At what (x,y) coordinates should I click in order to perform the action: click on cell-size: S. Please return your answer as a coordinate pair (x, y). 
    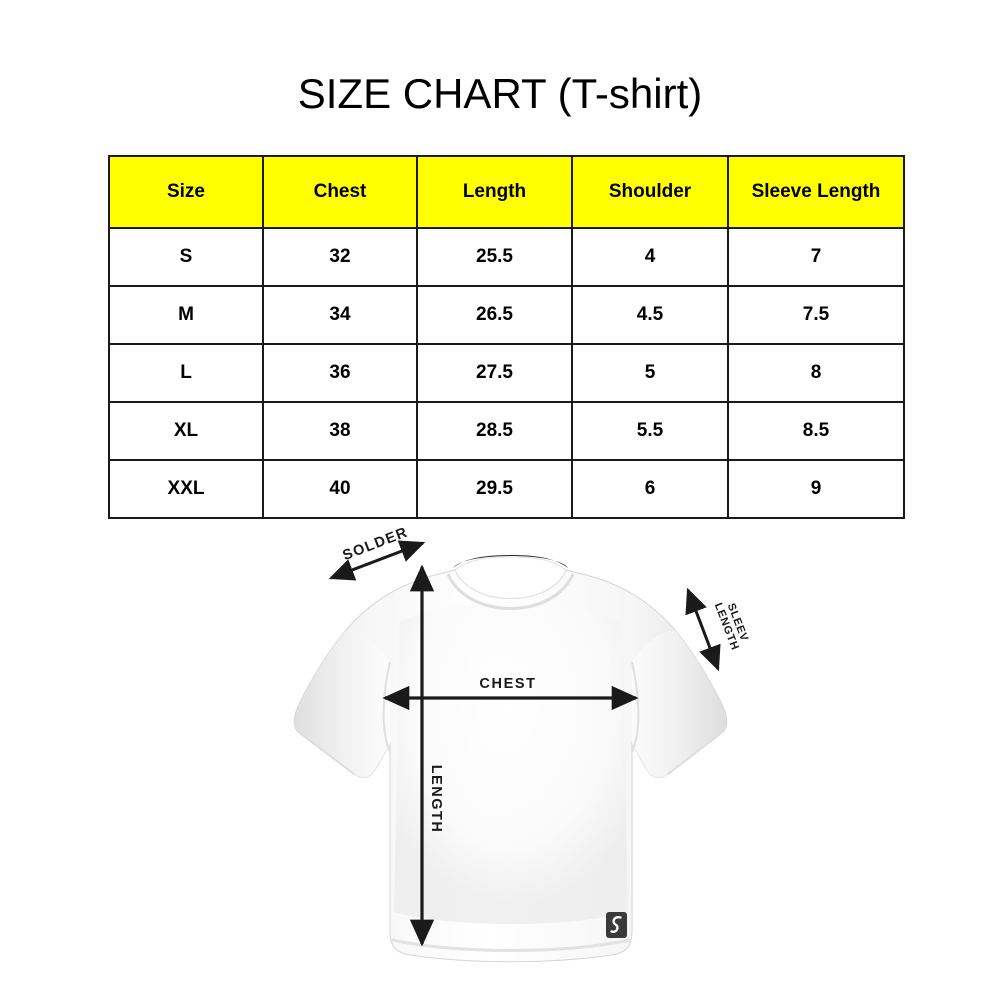
    Looking at the image, I should click on (186, 257).